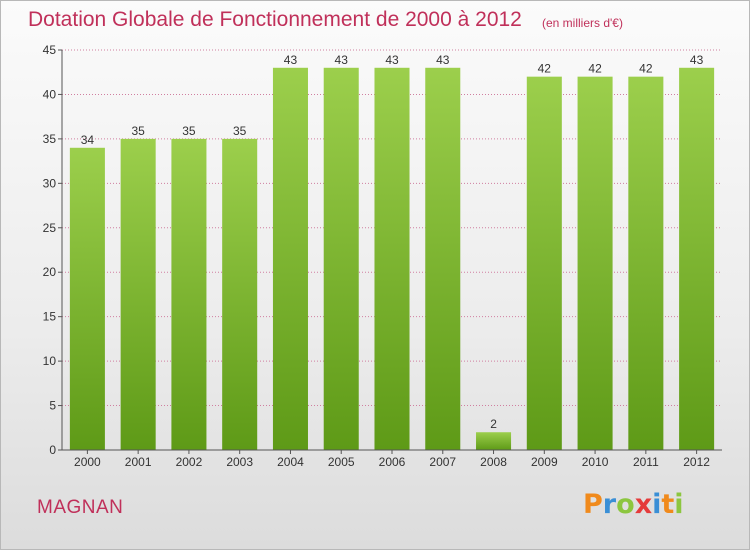  Describe the element at coordinates (239, 462) in the screenshot. I see `x-tick-label: 2003` at that location.